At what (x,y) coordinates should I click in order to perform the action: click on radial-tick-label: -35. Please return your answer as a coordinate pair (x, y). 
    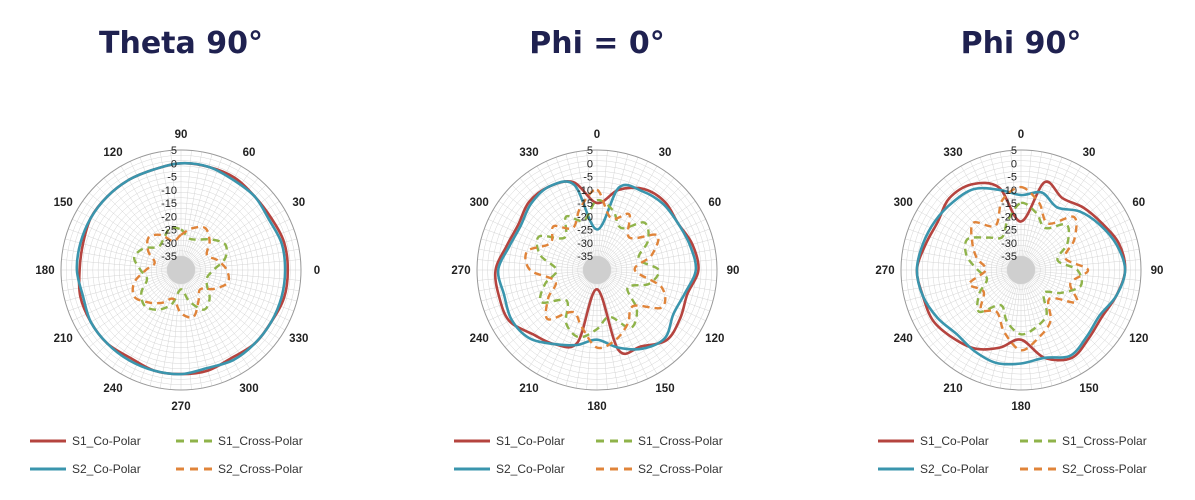
    Looking at the image, I should click on (585, 257).